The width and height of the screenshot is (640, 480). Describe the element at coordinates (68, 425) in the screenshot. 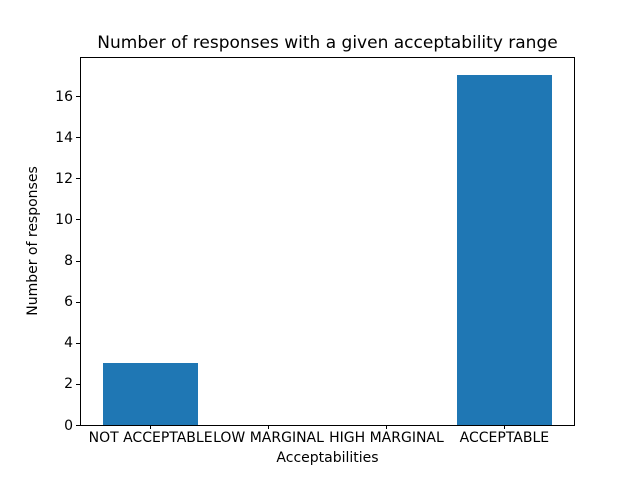

I see `y-tick-label: 0` at that location.